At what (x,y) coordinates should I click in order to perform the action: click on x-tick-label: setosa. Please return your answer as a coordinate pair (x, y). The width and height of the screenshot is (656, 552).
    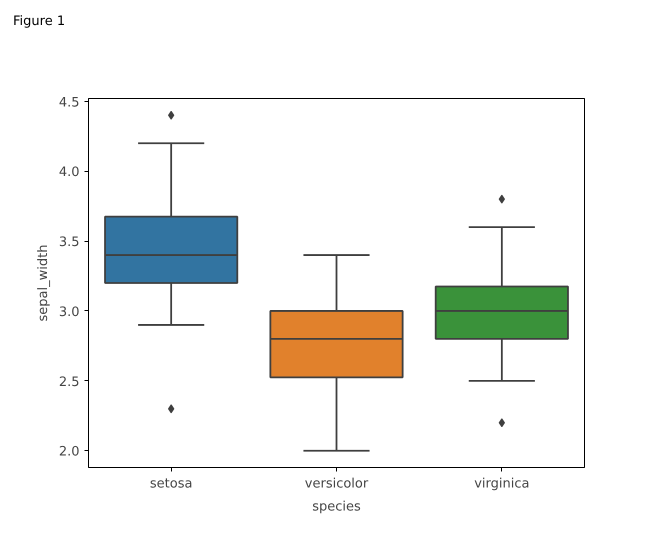
    Looking at the image, I should click on (171, 484).